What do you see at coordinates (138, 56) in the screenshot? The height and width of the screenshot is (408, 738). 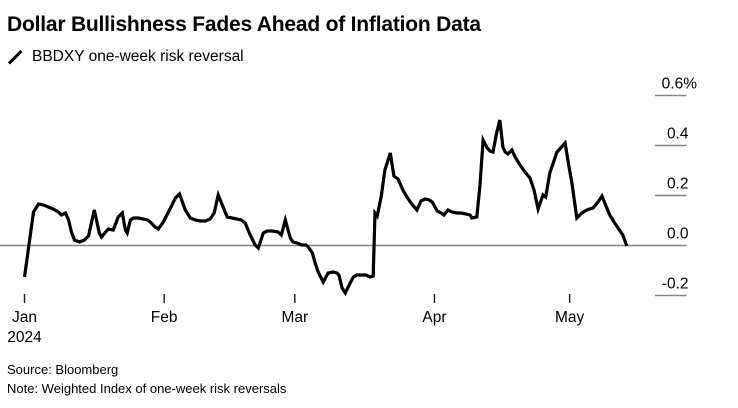 I see `legend-label: BBDXY one-week risk reversal` at bounding box center [138, 56].